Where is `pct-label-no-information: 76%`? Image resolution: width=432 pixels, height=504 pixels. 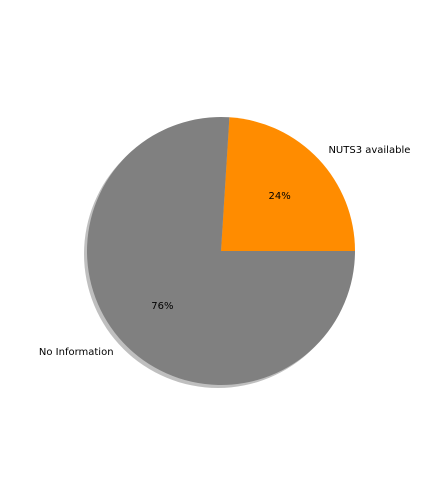 pct-label-no-information: 76% is located at coordinates (162, 306).